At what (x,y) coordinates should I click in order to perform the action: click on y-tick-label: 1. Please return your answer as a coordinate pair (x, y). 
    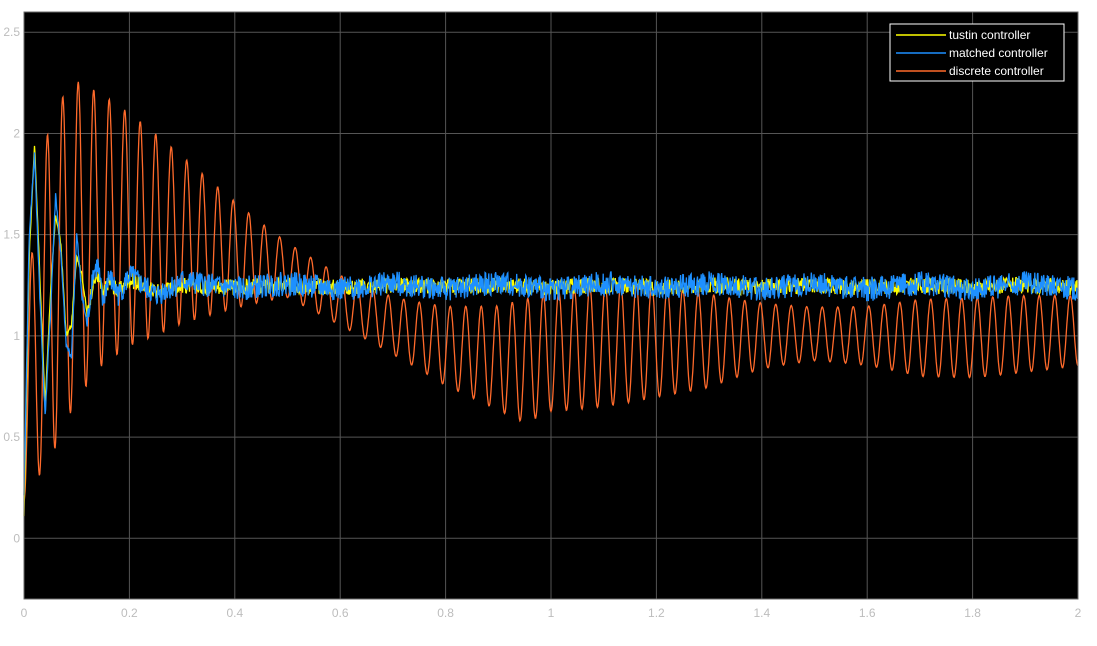
    Looking at the image, I should click on (16, 336).